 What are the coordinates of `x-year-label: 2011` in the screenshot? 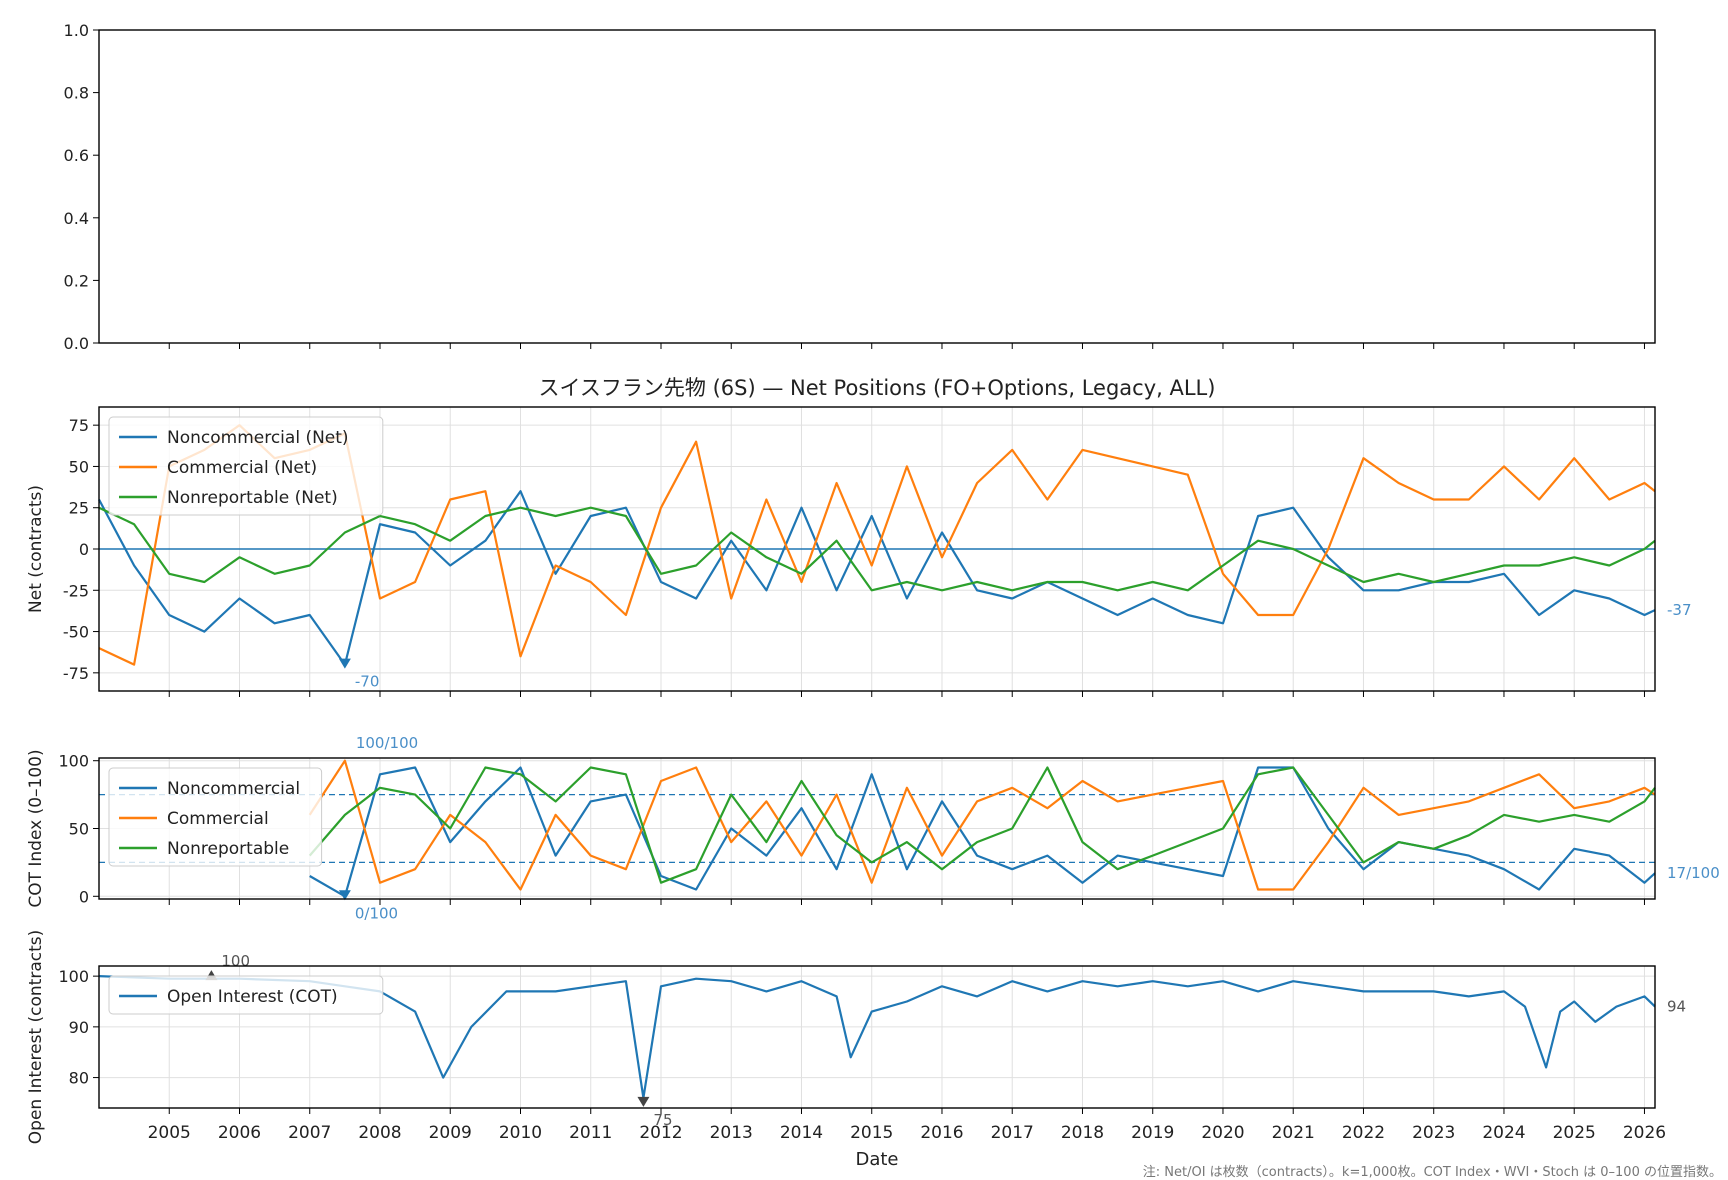 It's located at (590, 1133).